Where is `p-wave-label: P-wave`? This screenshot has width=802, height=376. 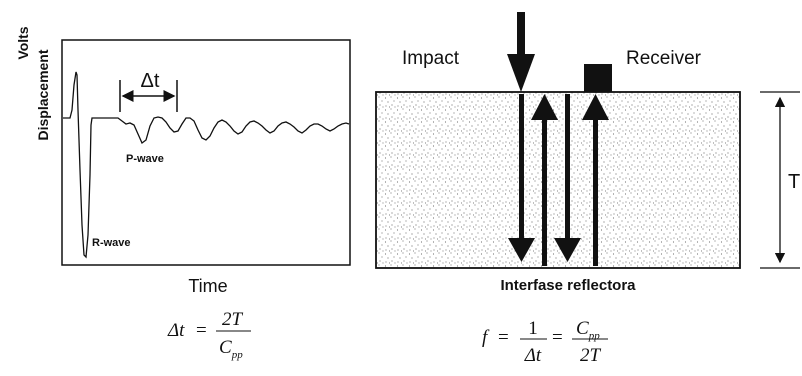 p-wave-label: P-wave is located at coordinates (145, 159).